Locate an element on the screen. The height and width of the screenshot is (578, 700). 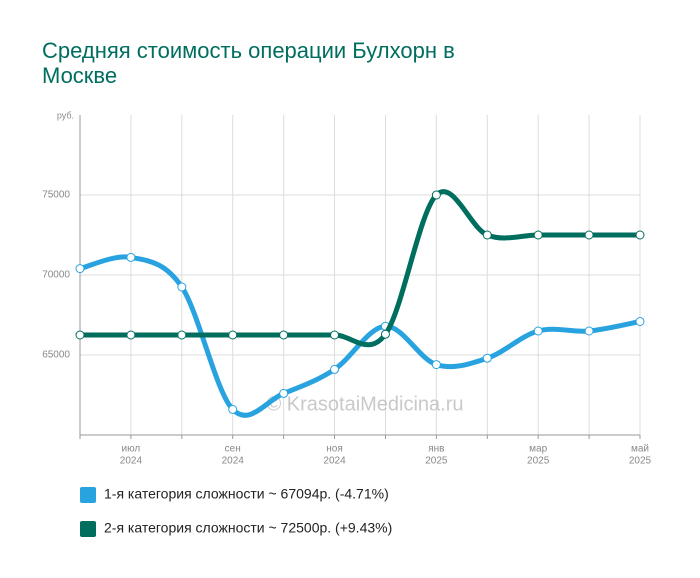
y-unit: руб. is located at coordinates (65, 115).